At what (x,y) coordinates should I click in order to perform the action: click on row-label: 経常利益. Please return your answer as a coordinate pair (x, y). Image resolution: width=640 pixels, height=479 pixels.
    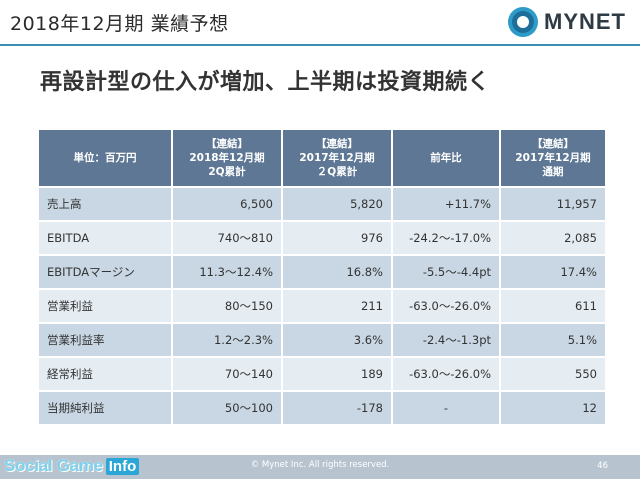
    Looking at the image, I should click on (105, 374).